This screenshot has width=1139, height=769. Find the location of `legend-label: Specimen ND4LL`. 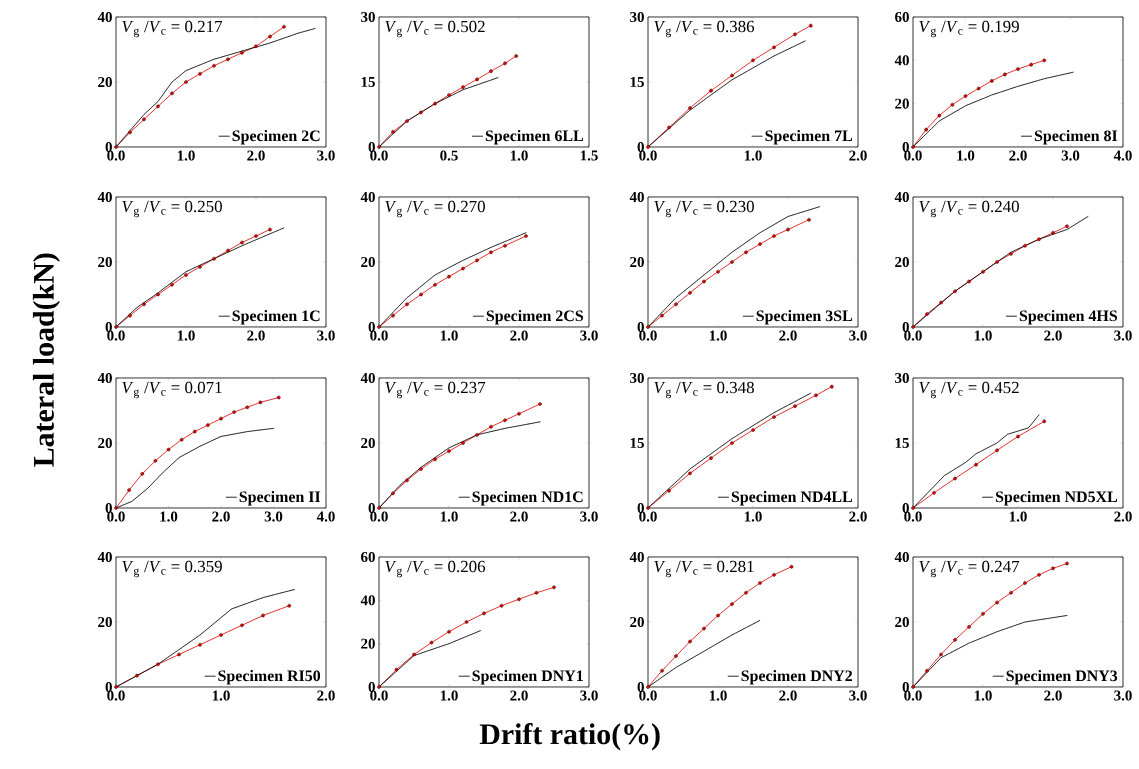

legend-label: Specimen ND4LL is located at coordinates (792, 498).